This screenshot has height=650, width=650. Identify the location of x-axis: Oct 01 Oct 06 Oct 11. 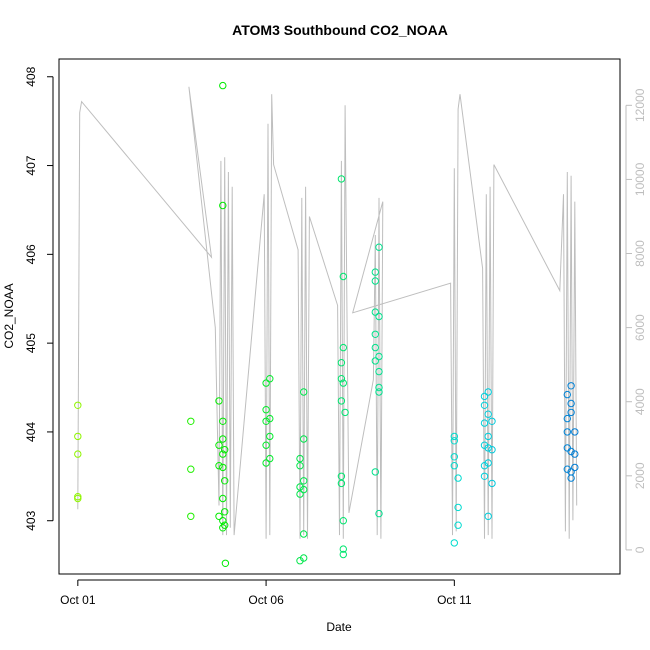
(266, 593).